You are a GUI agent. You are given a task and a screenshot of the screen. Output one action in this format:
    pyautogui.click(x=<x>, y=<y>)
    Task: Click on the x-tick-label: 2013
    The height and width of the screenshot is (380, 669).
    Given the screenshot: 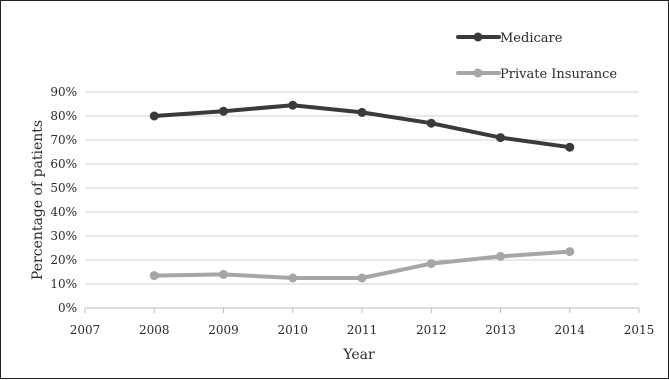 What is the action you would take?
    pyautogui.click(x=500, y=330)
    